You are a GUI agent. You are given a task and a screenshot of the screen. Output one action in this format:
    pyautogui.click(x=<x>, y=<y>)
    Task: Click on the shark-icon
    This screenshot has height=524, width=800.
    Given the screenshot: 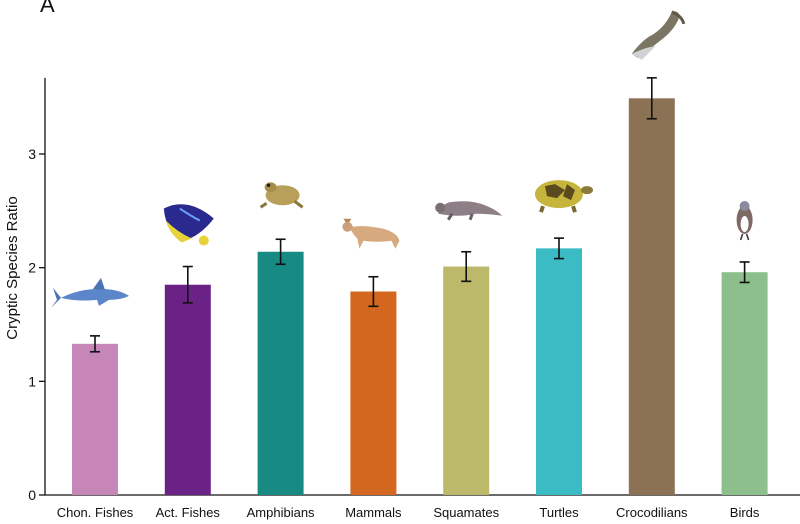 What is the action you would take?
    pyautogui.click(x=90, y=292)
    